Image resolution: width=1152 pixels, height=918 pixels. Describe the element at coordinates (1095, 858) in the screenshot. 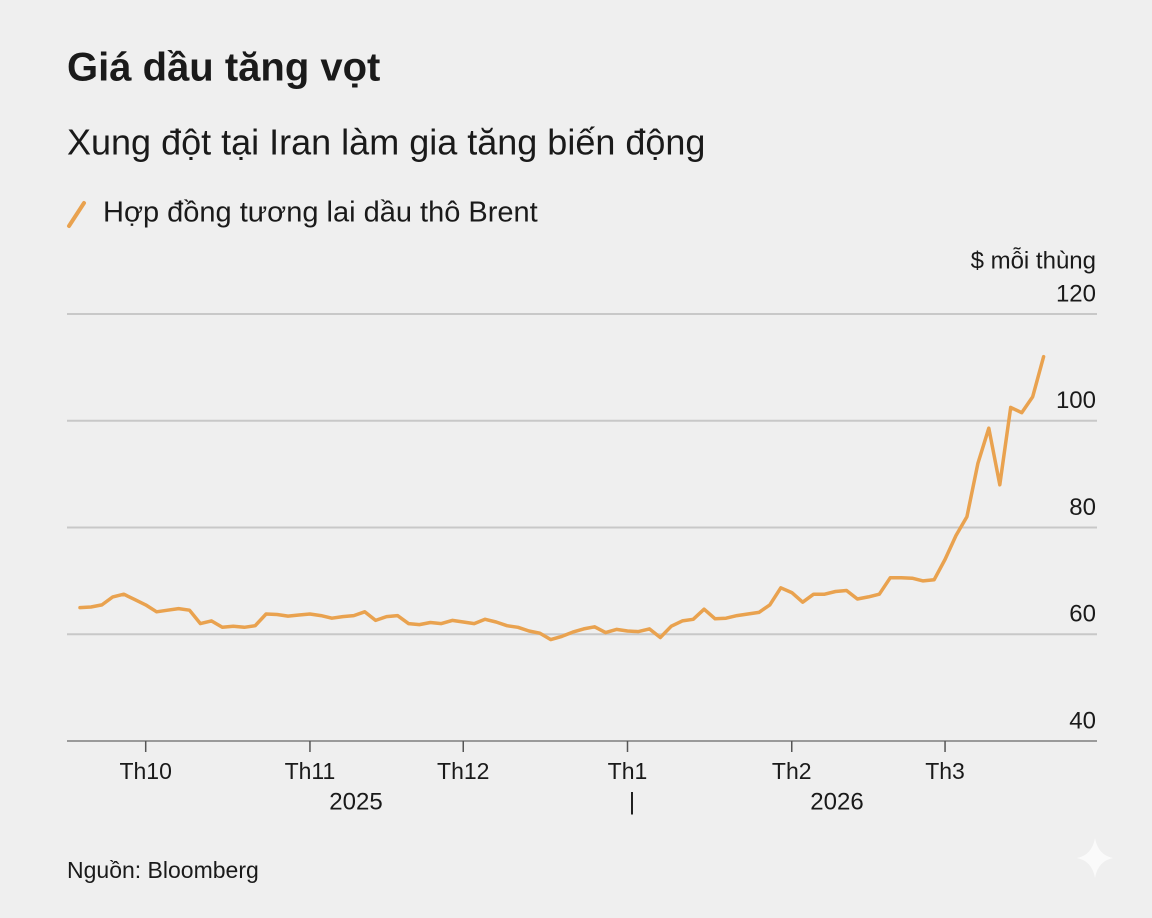

I see `sparkle-icon` at that location.